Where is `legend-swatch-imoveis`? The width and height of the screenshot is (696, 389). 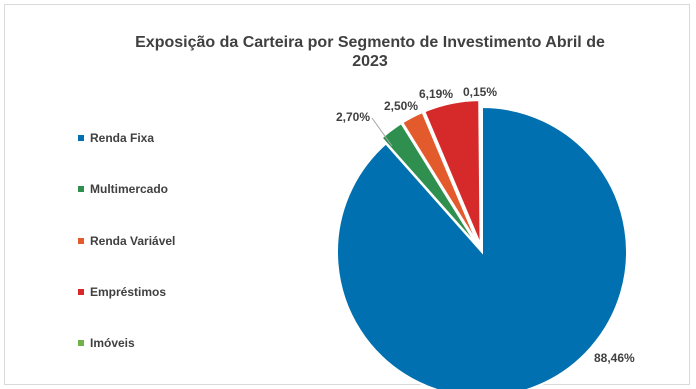 legend-swatch-imoveis is located at coordinates (81, 343).